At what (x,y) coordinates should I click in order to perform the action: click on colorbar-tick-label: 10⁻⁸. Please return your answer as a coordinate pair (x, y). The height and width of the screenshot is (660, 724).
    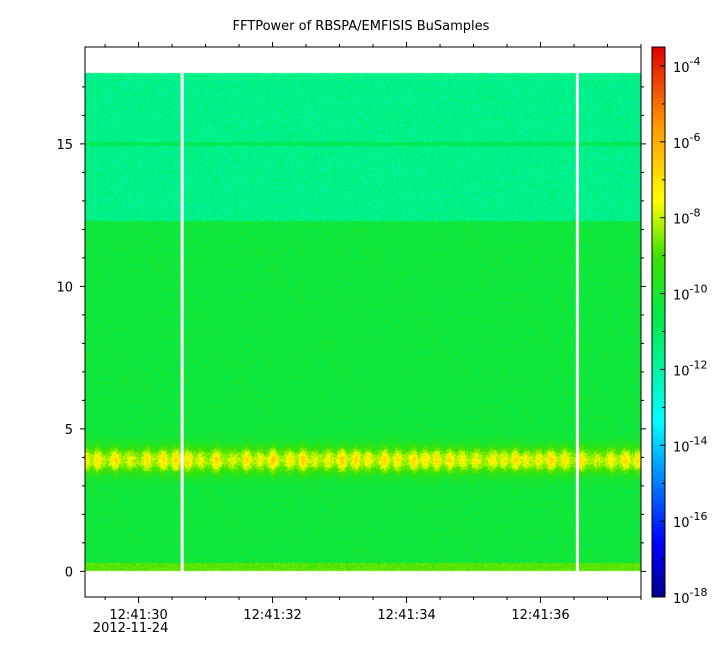
    Looking at the image, I should click on (687, 217).